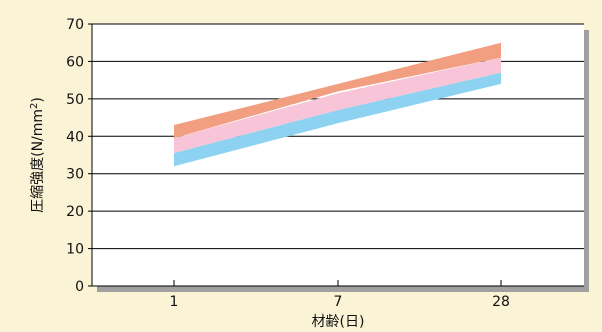 The height and width of the screenshot is (332, 602). Describe the element at coordinates (75, 212) in the screenshot. I see `y-tick-label-20: 20` at that location.